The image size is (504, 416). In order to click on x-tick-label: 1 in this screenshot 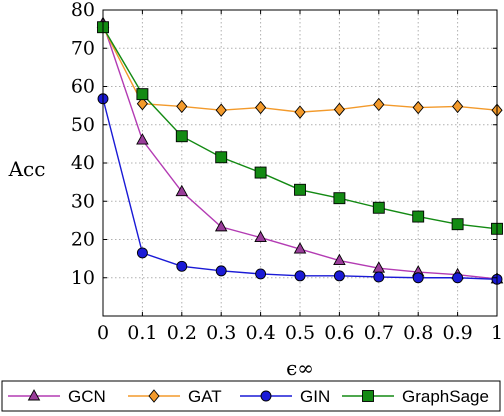, I will do `click(497, 333)`.